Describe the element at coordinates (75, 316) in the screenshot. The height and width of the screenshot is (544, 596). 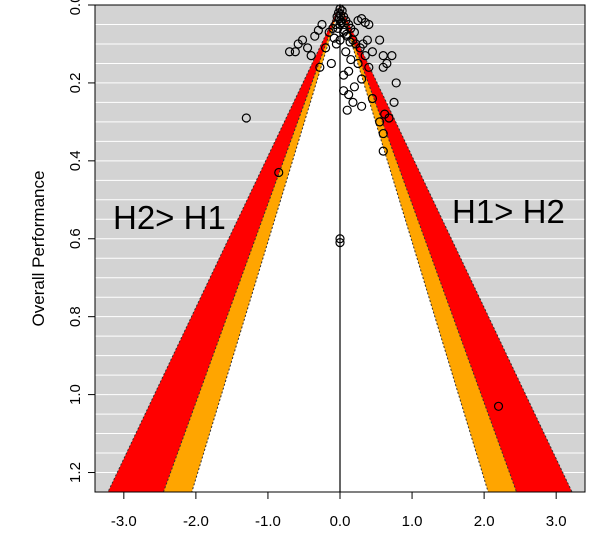
I see `y-tick-label: 0.8` at that location.